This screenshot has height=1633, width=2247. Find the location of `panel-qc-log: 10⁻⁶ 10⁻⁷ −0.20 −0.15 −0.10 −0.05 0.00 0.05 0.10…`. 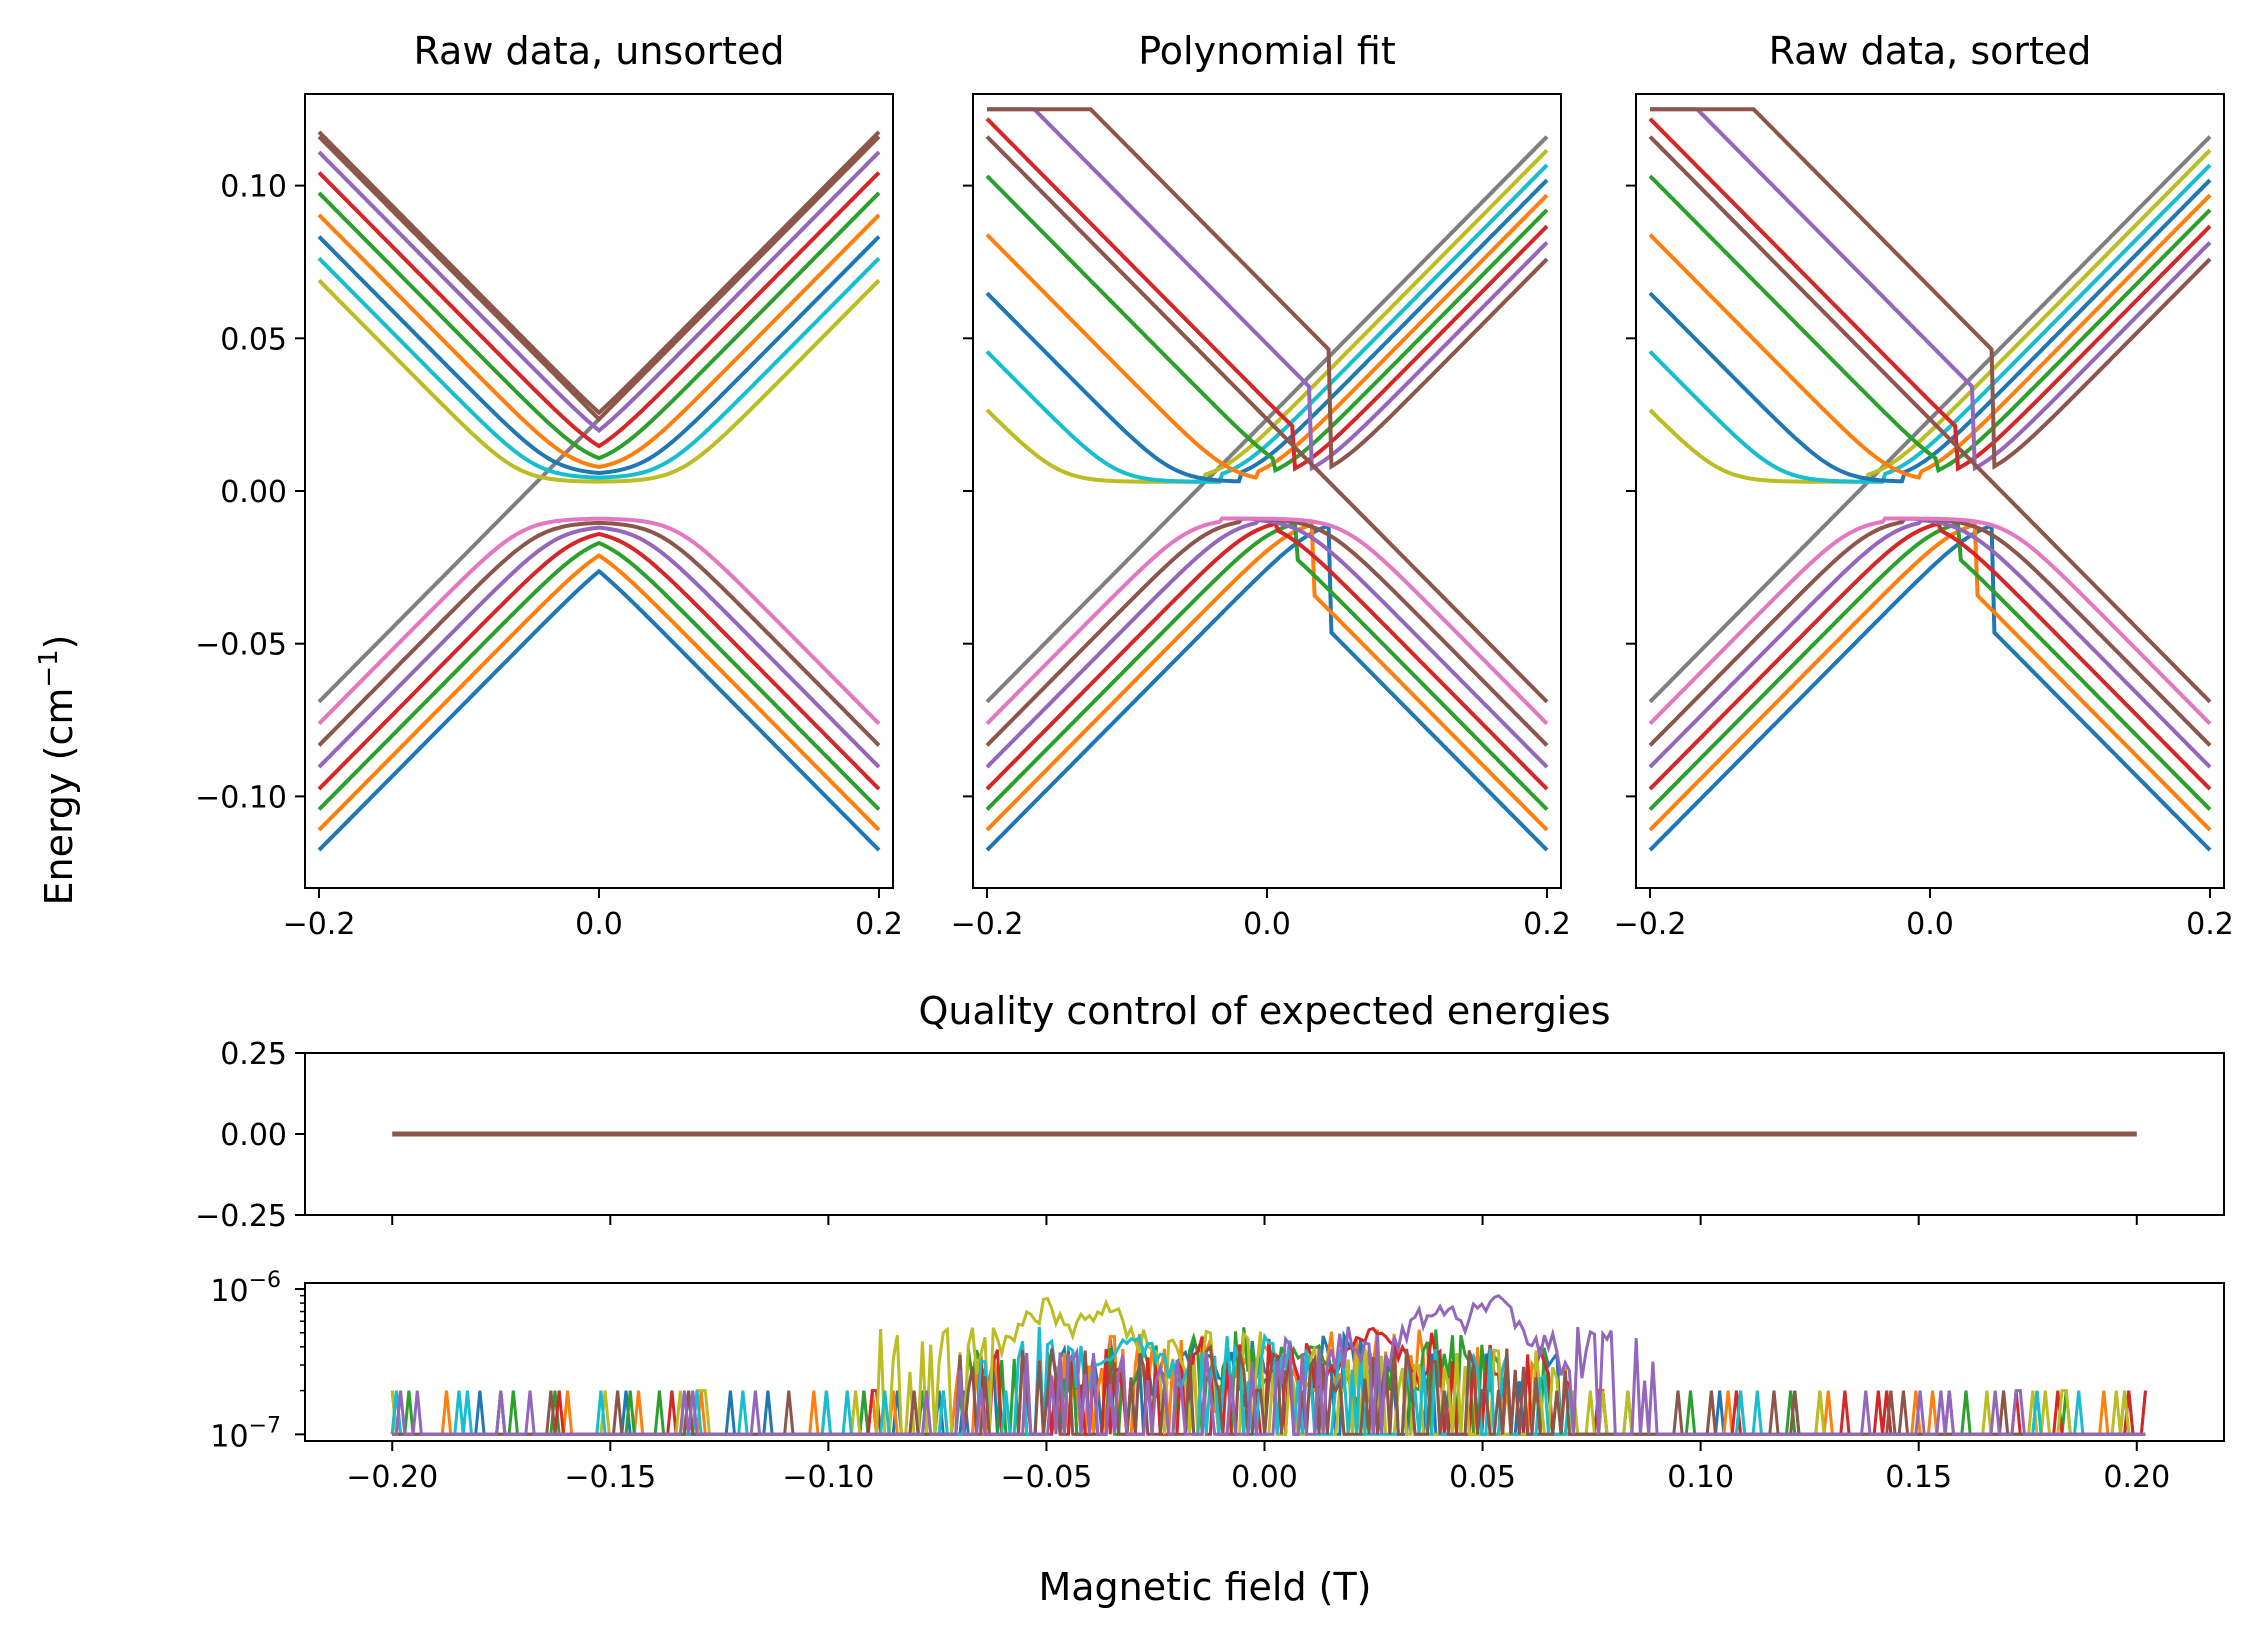

panel-qc-log: 10⁻⁶ 10⁻⁷ −0.20 −0.15 −0.10 −0.05 0.00 0.05 0.10… is located at coordinates (1217, 1381).